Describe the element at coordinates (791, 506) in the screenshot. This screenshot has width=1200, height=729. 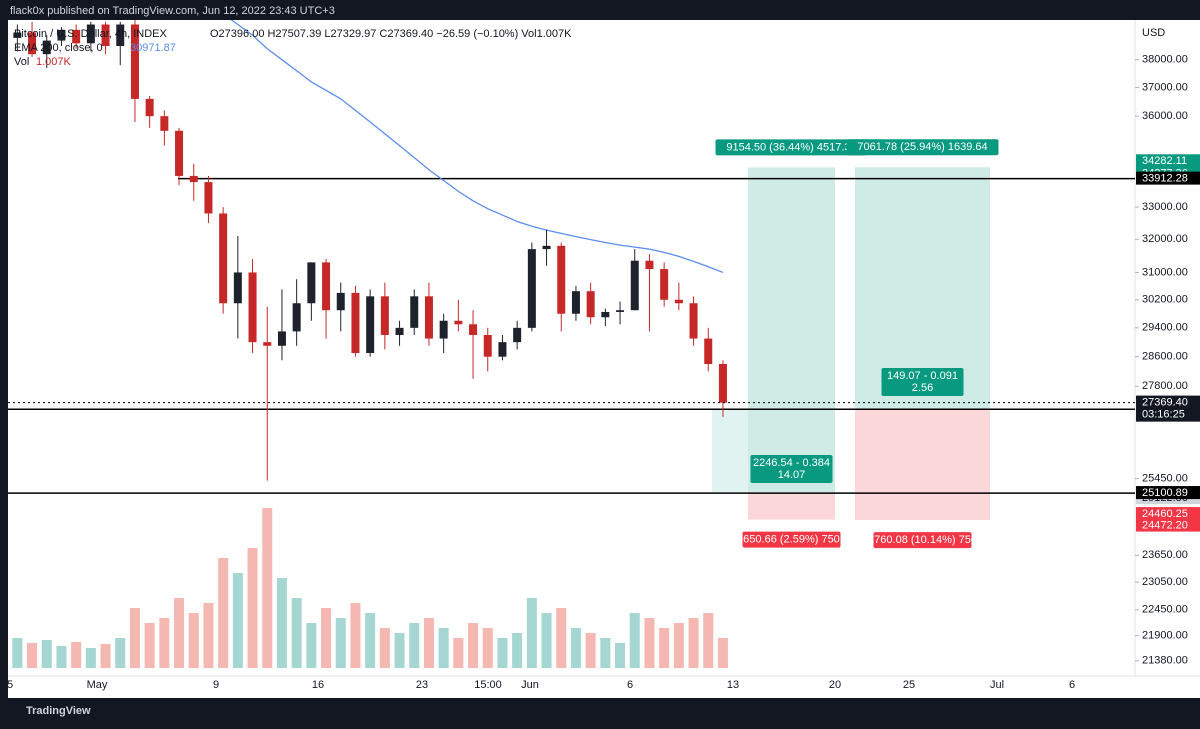
I see `loss-zone` at that location.